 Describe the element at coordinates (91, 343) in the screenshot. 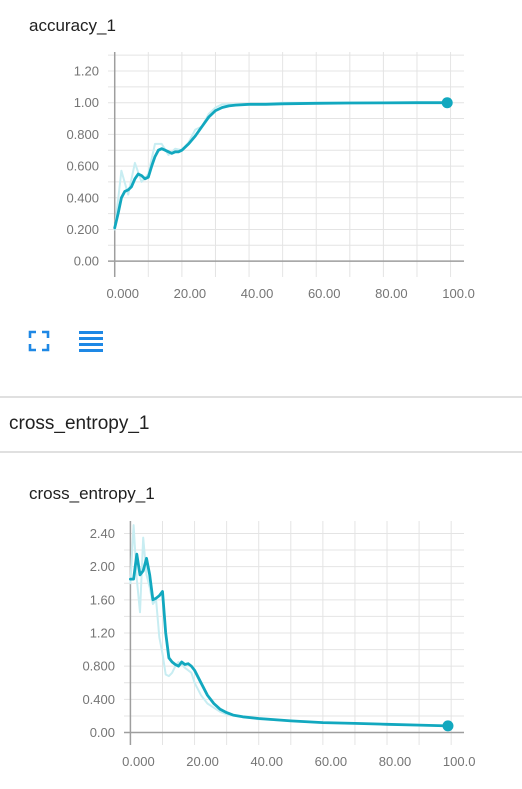

I see `list-icon` at that location.